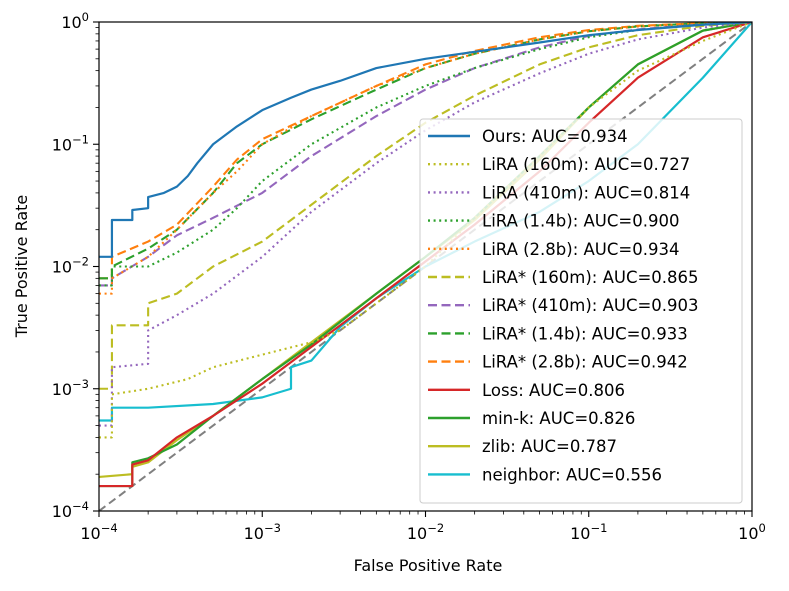  I want to click on x-axis-label: False Positive Rate, so click(428, 565).